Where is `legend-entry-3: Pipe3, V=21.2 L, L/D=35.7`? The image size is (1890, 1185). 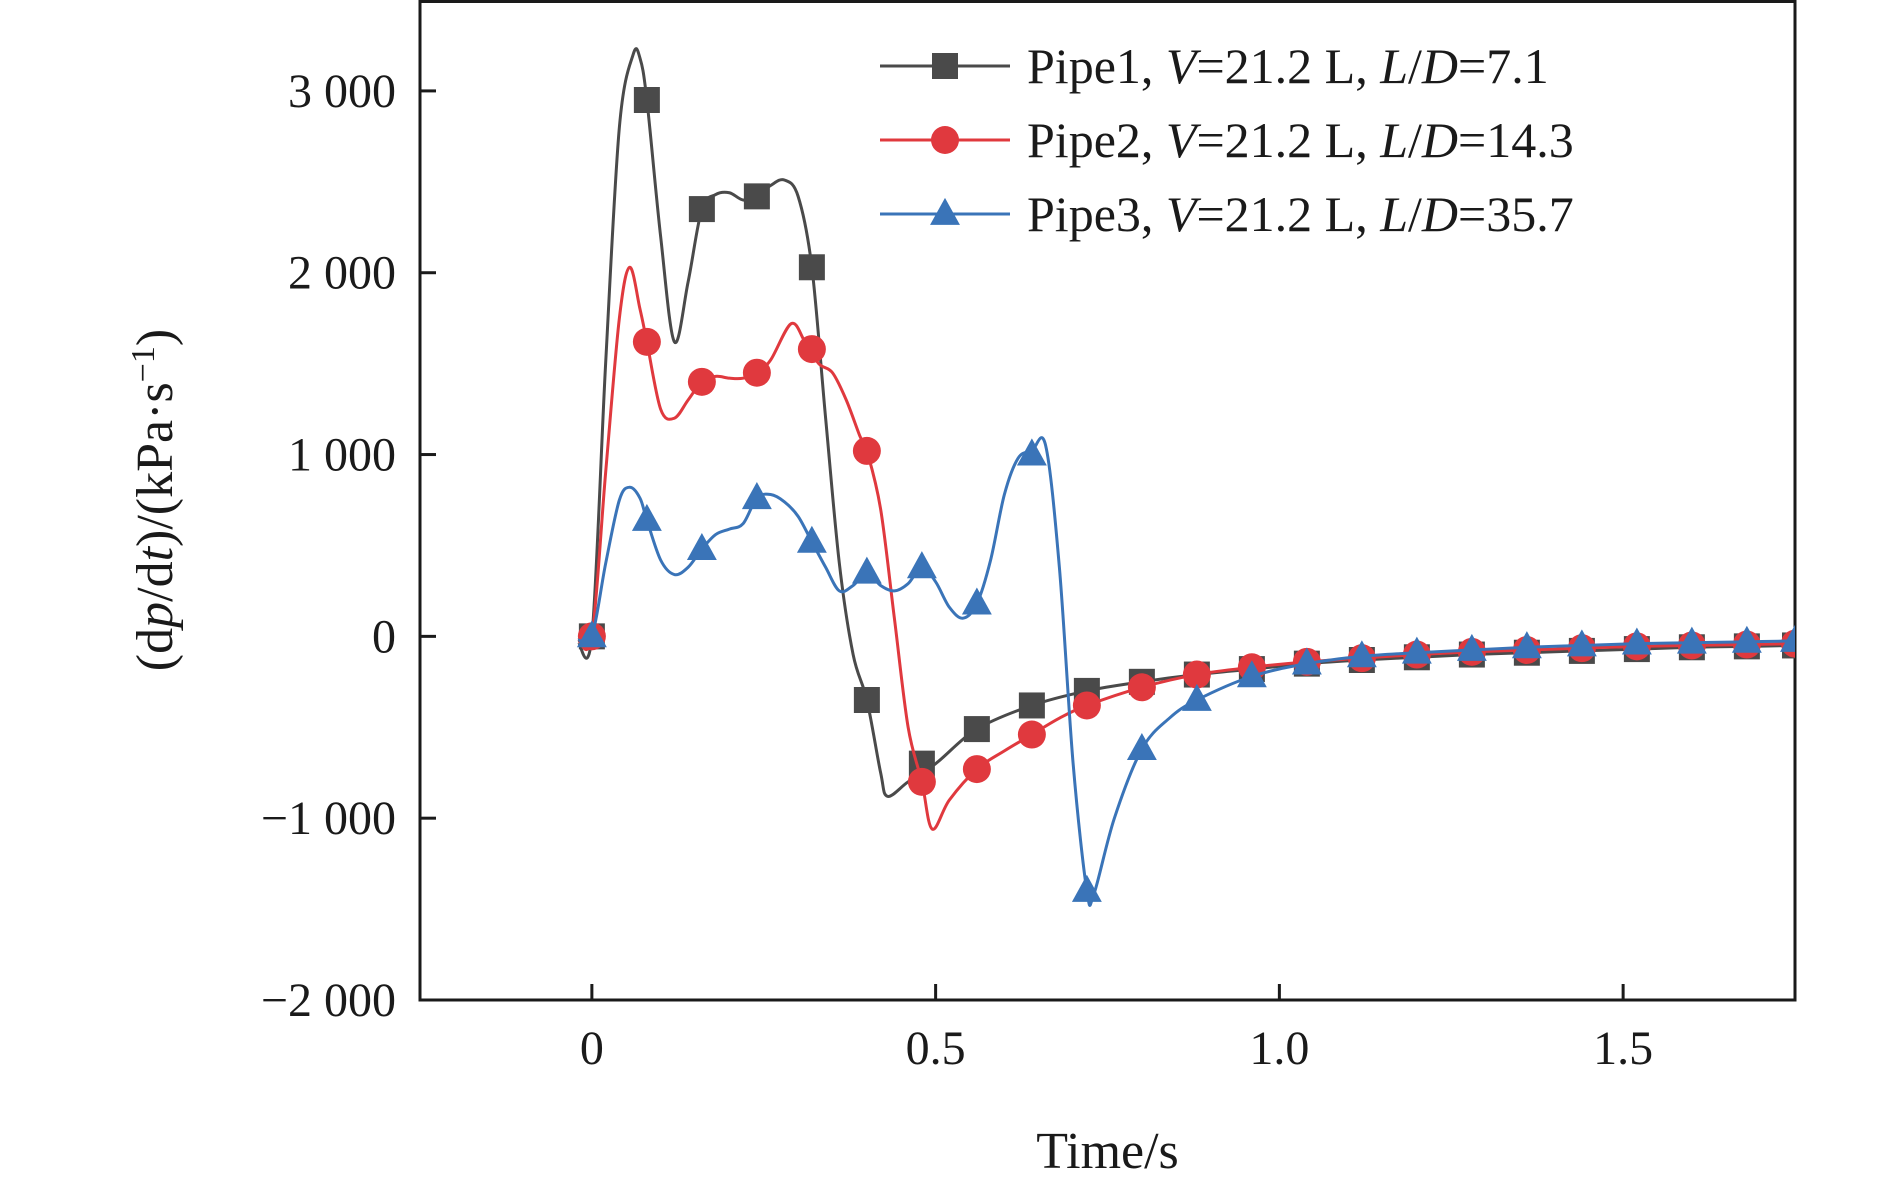
legend-entry-3: Pipe3, V=21.2 L, L/D=35.7 is located at coordinates (1227, 214).